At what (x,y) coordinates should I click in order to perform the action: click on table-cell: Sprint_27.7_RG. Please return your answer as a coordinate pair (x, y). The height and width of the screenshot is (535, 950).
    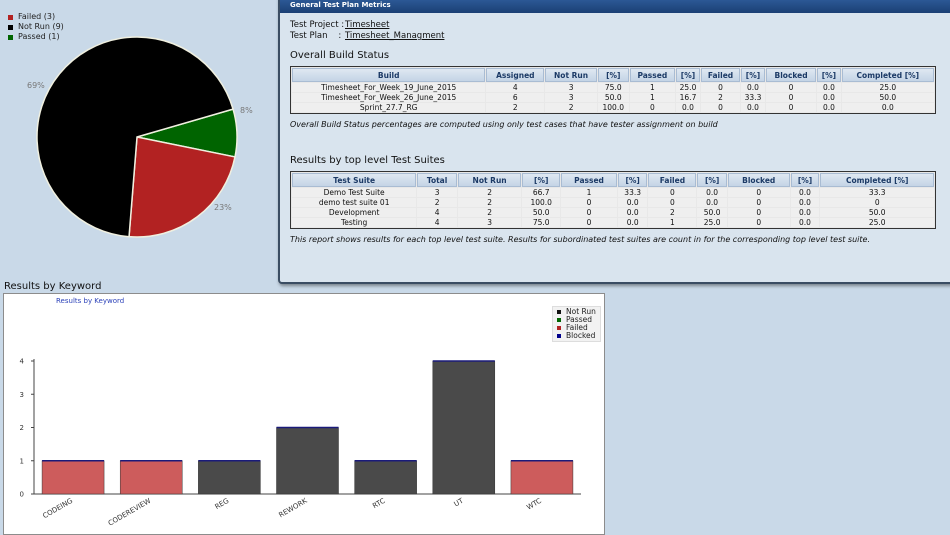
    Looking at the image, I should click on (389, 107).